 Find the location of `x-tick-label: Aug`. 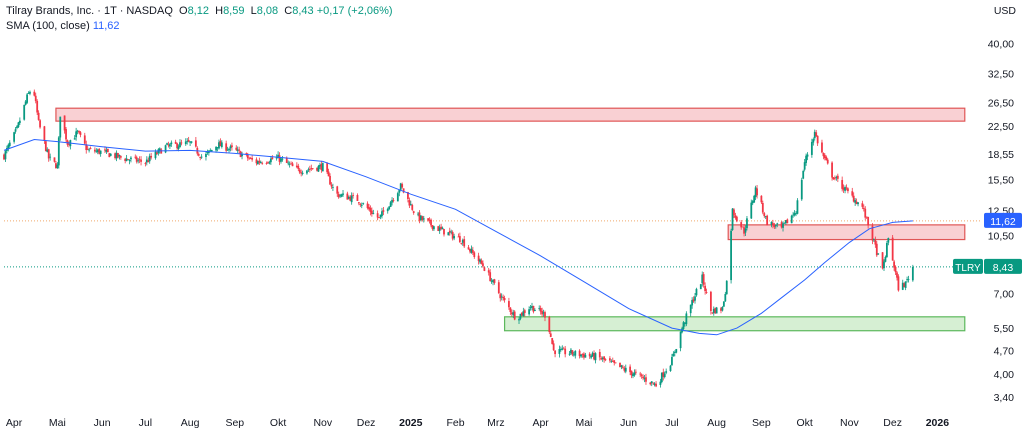

x-tick-label: Aug is located at coordinates (716, 423).